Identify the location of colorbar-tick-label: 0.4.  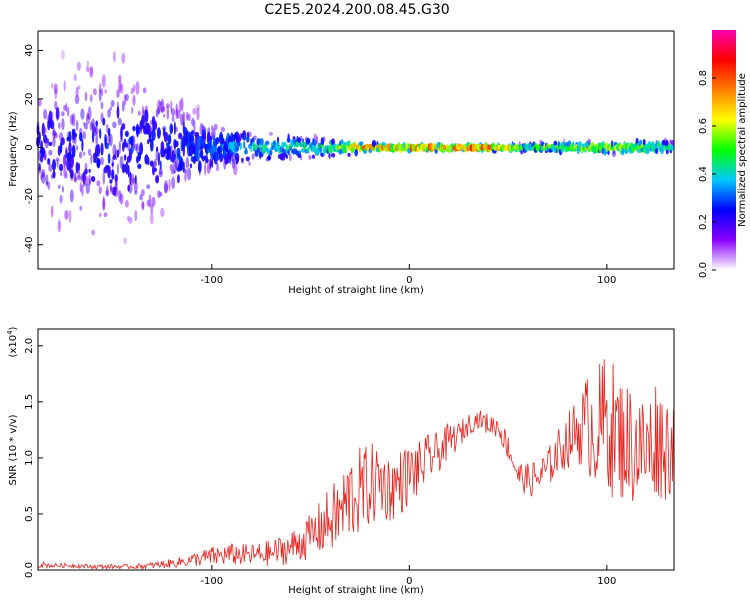
(703, 174).